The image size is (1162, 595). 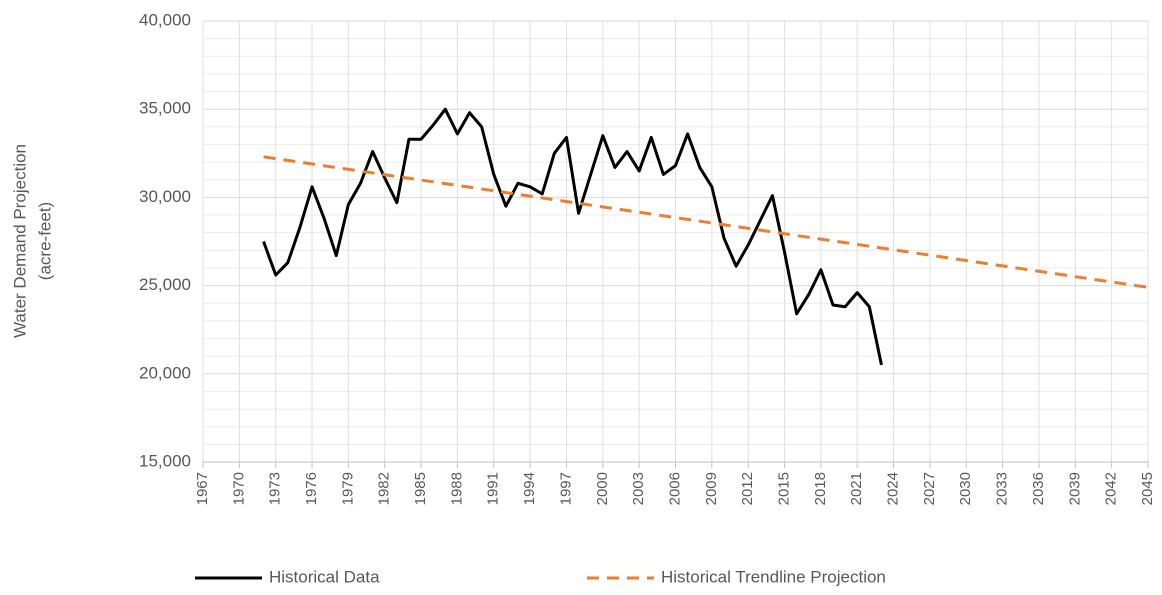 I want to click on x-tick-label: 2033, so click(x=1002, y=488).